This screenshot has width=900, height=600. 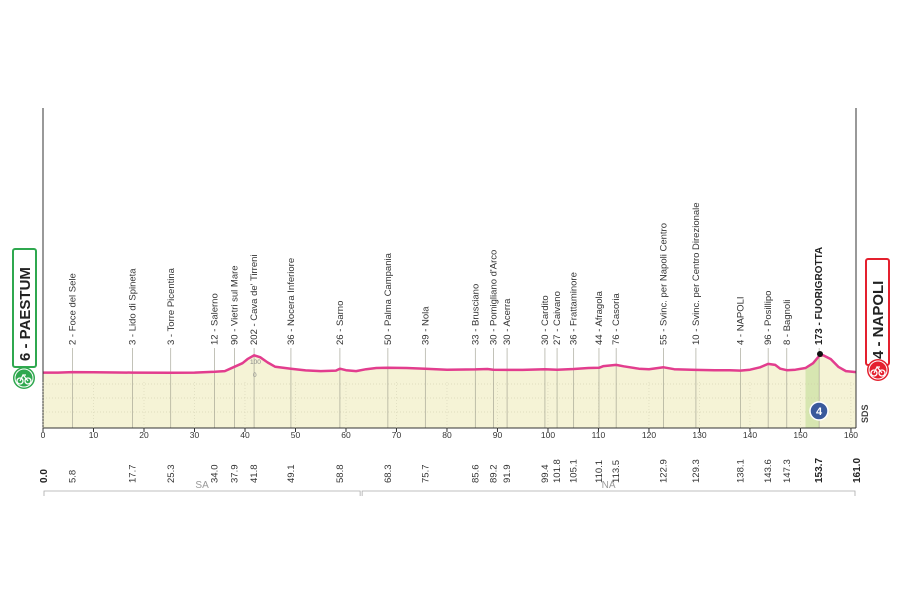 I want to click on finish-circuit-badge: 4, so click(x=819, y=411).